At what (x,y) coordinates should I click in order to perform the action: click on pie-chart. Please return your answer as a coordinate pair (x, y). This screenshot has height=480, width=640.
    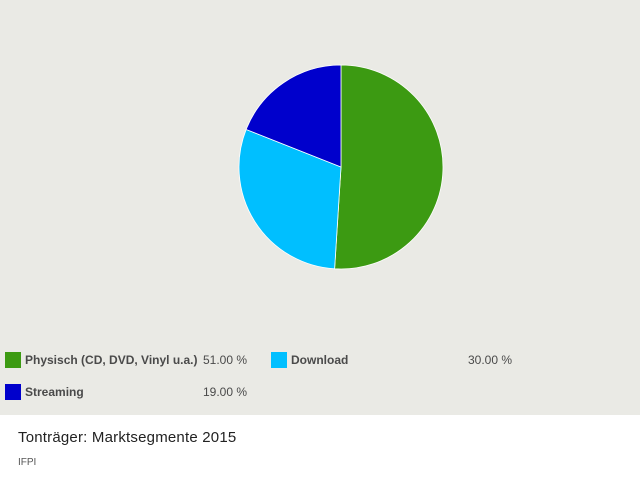
    Looking at the image, I should click on (341, 167).